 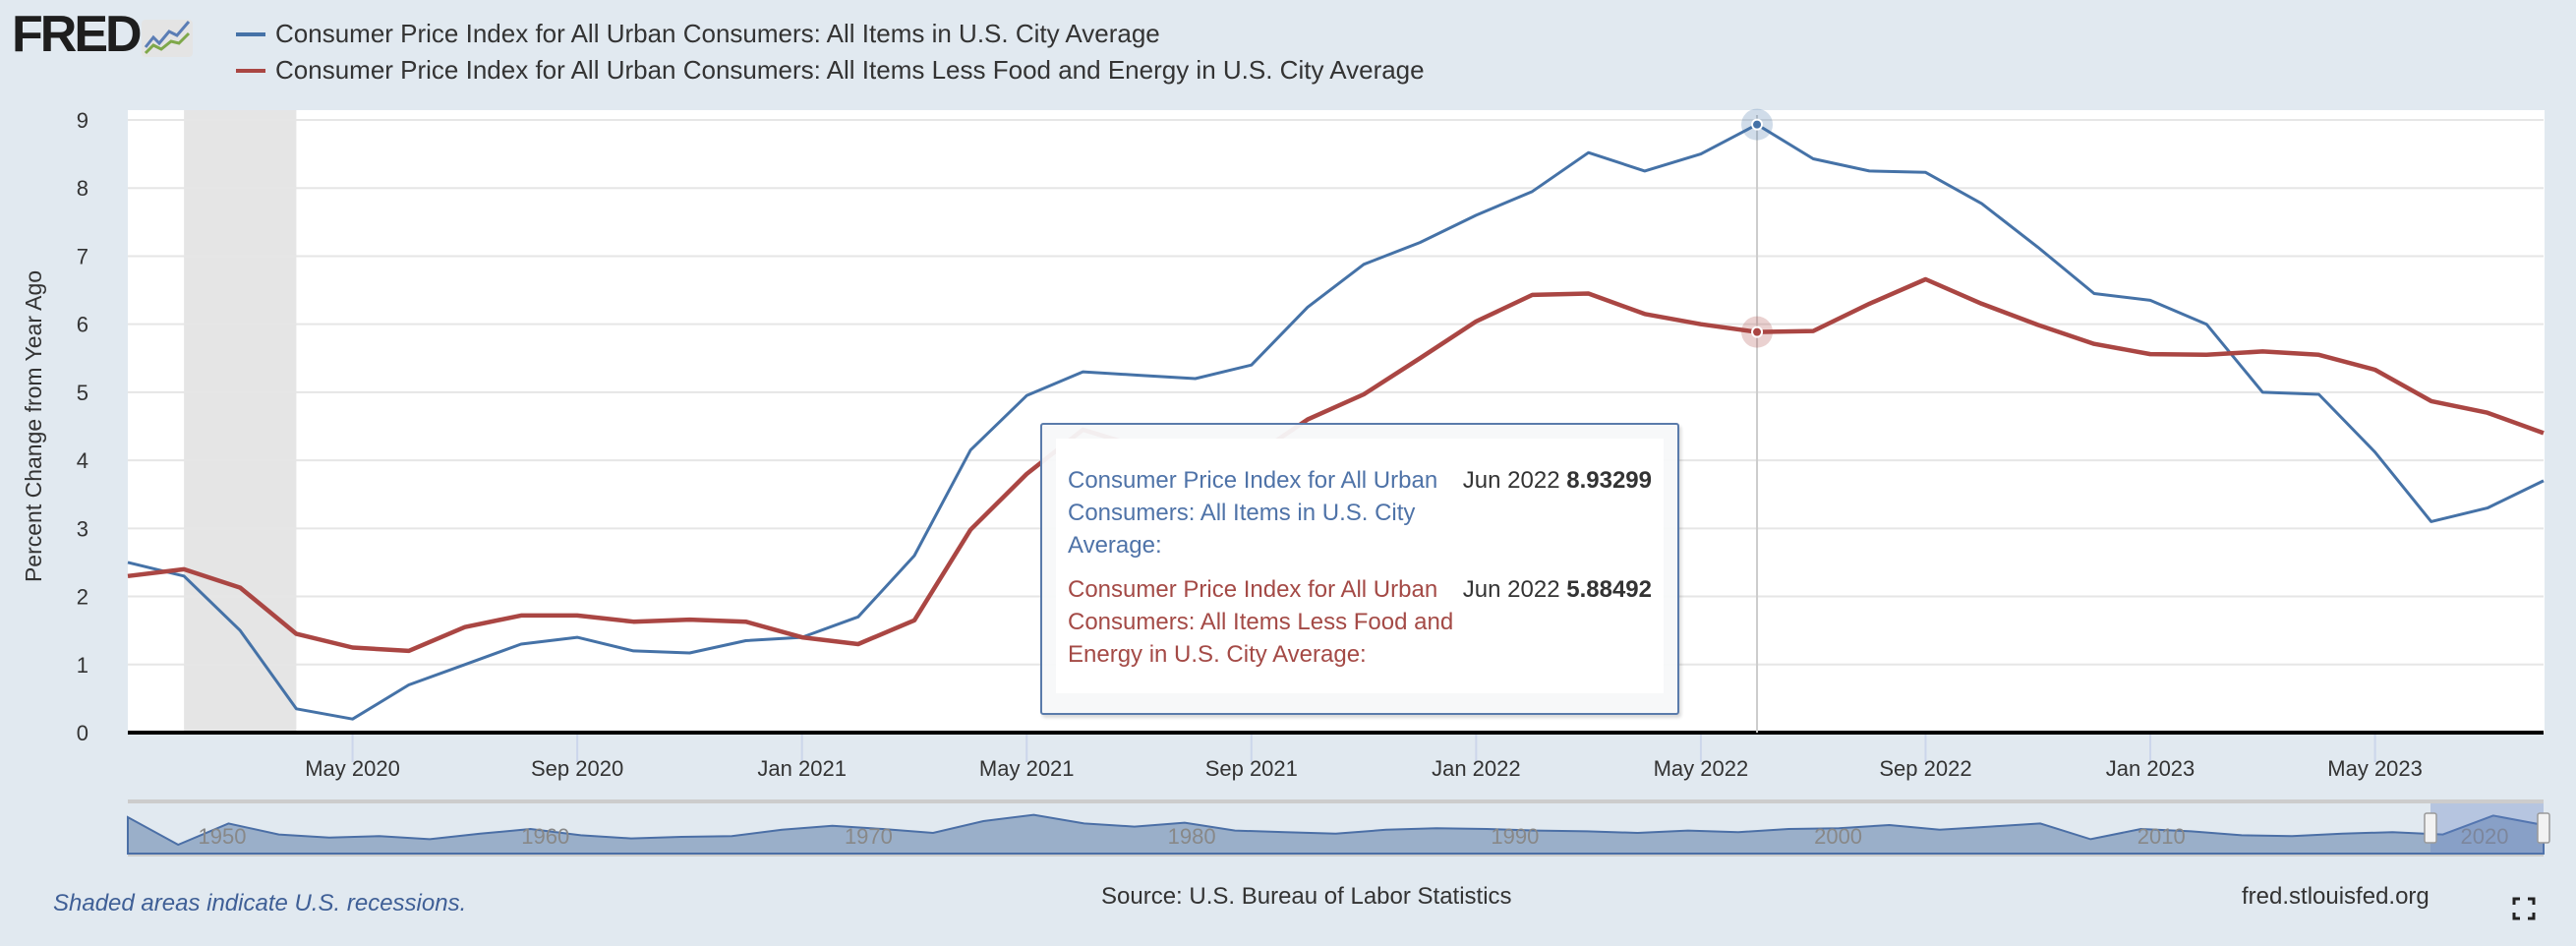 What do you see at coordinates (352, 768) in the screenshot?
I see `x-tick-label: May 2020` at bounding box center [352, 768].